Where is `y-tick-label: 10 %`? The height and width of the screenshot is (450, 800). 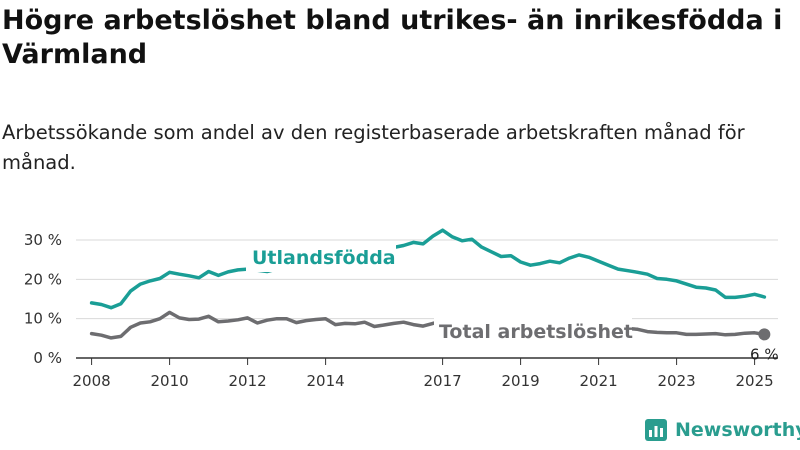
y-tick-label: 10 % is located at coordinates (43, 319).